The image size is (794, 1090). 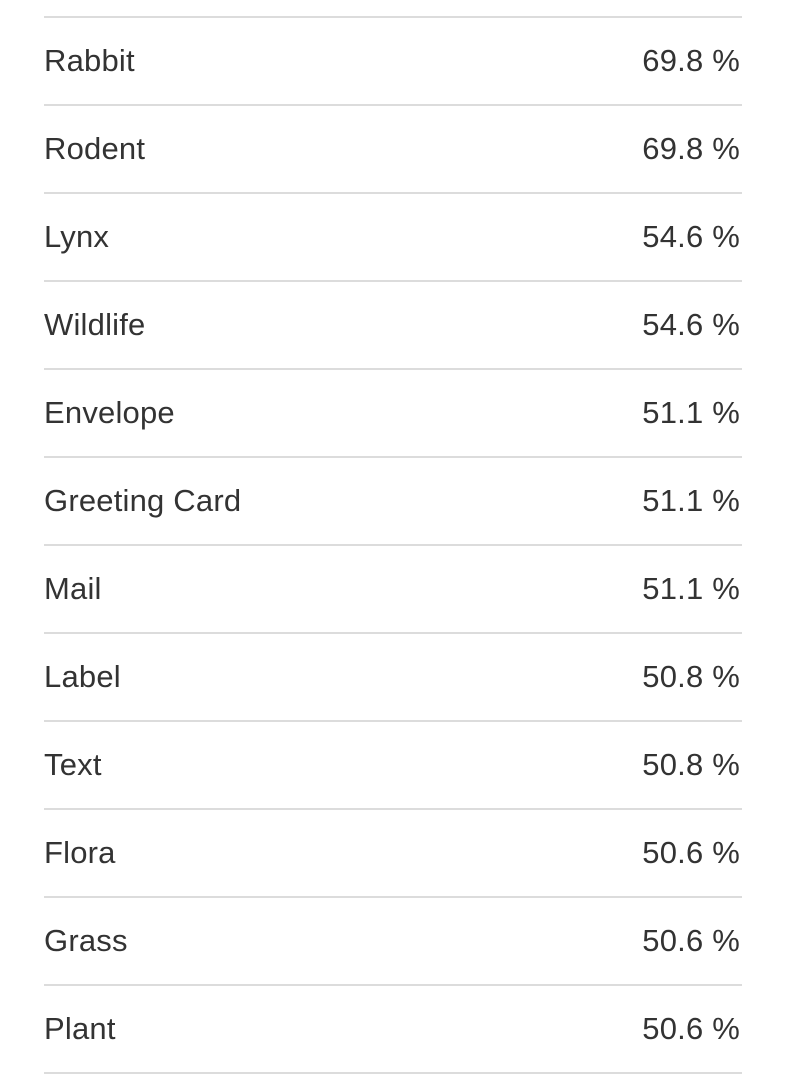 What do you see at coordinates (393, 502) in the screenshot?
I see `table-row: Greeting Card 51.1 %` at bounding box center [393, 502].